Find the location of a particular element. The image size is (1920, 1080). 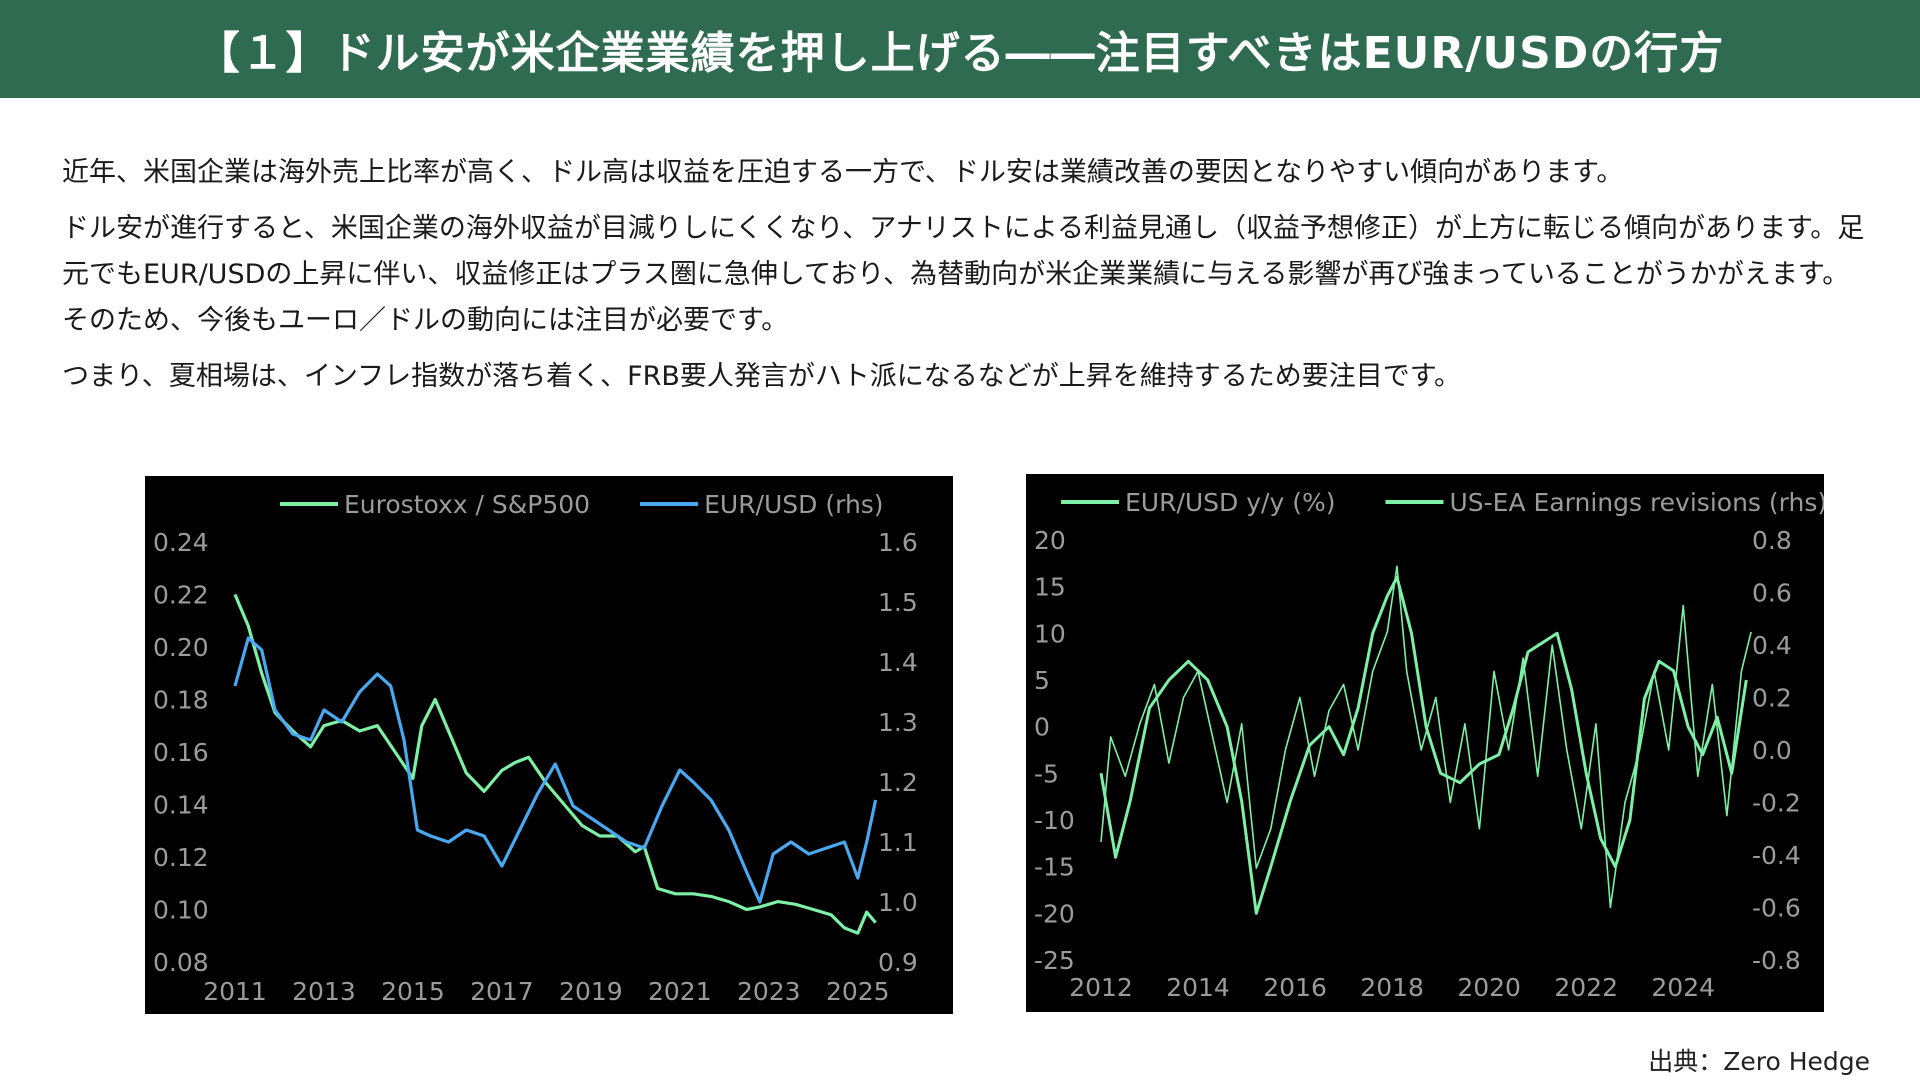

y-left-tick-label: 5 is located at coordinates (1042, 680).